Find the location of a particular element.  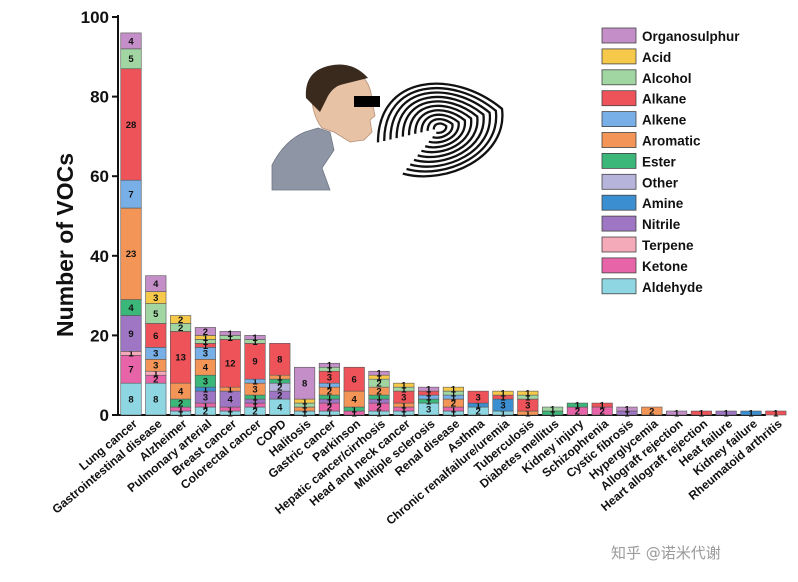

legend-swatch-alkane is located at coordinates (619, 98).